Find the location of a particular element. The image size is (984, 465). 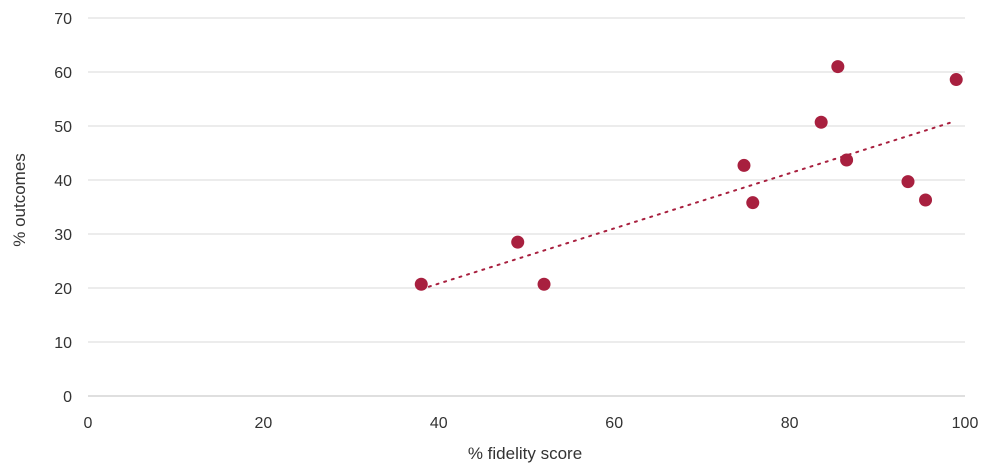

x-tick-label: 60 is located at coordinates (614, 423).